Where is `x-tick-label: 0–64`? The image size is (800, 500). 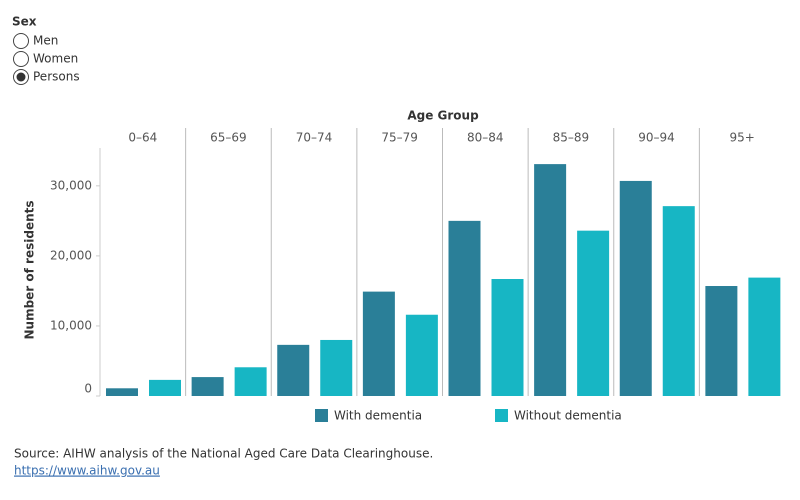
x-tick-label: 0–64 is located at coordinates (142, 138).